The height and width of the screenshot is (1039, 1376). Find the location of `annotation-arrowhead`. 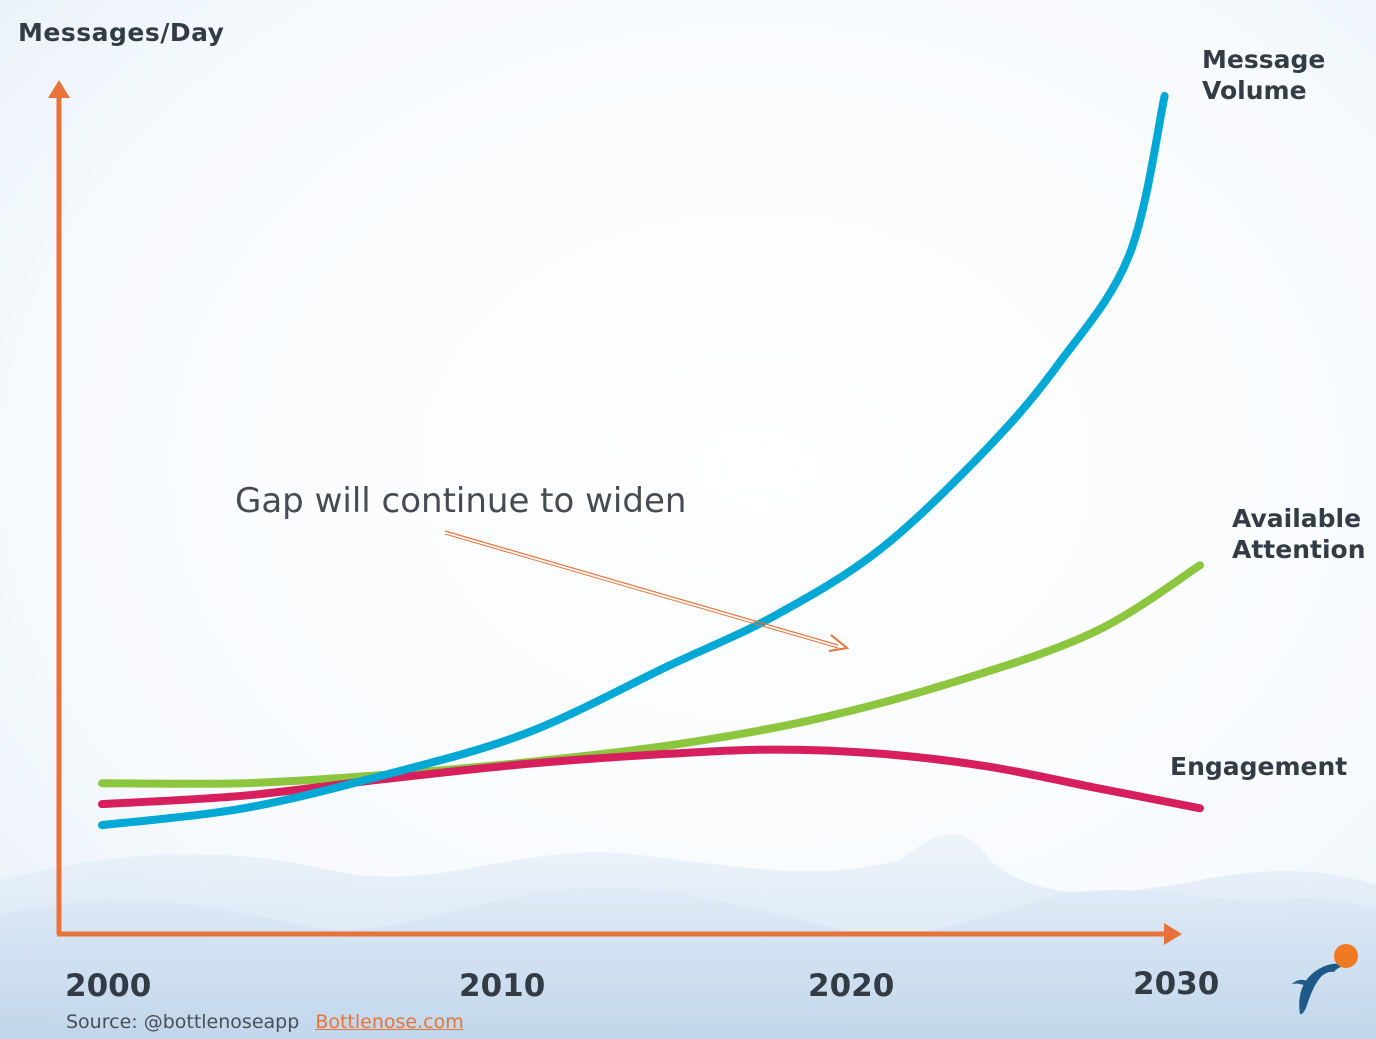

annotation-arrowhead is located at coordinates (839, 643).